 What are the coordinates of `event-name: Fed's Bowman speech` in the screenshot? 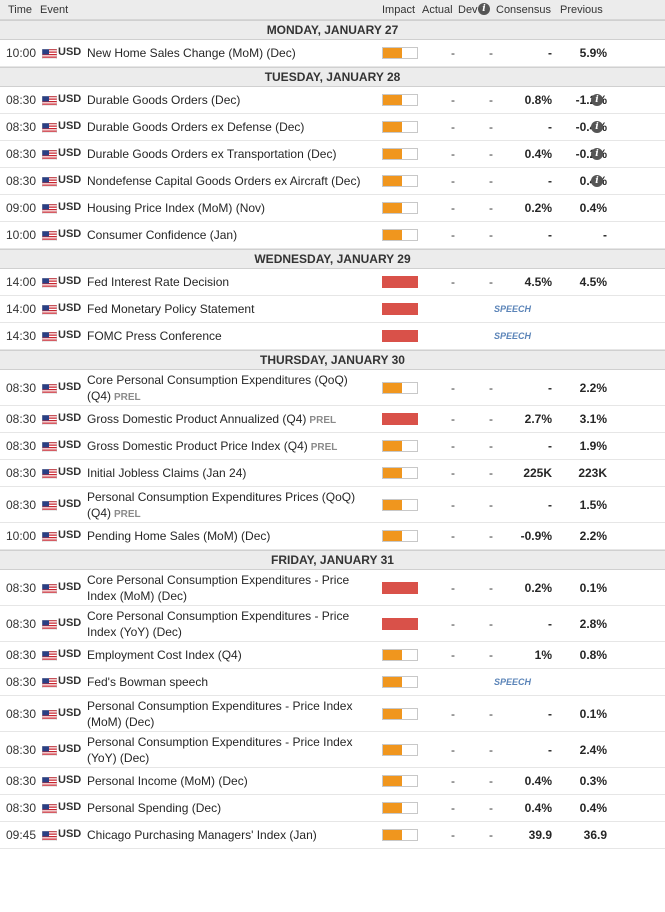 It's located at (233, 682).